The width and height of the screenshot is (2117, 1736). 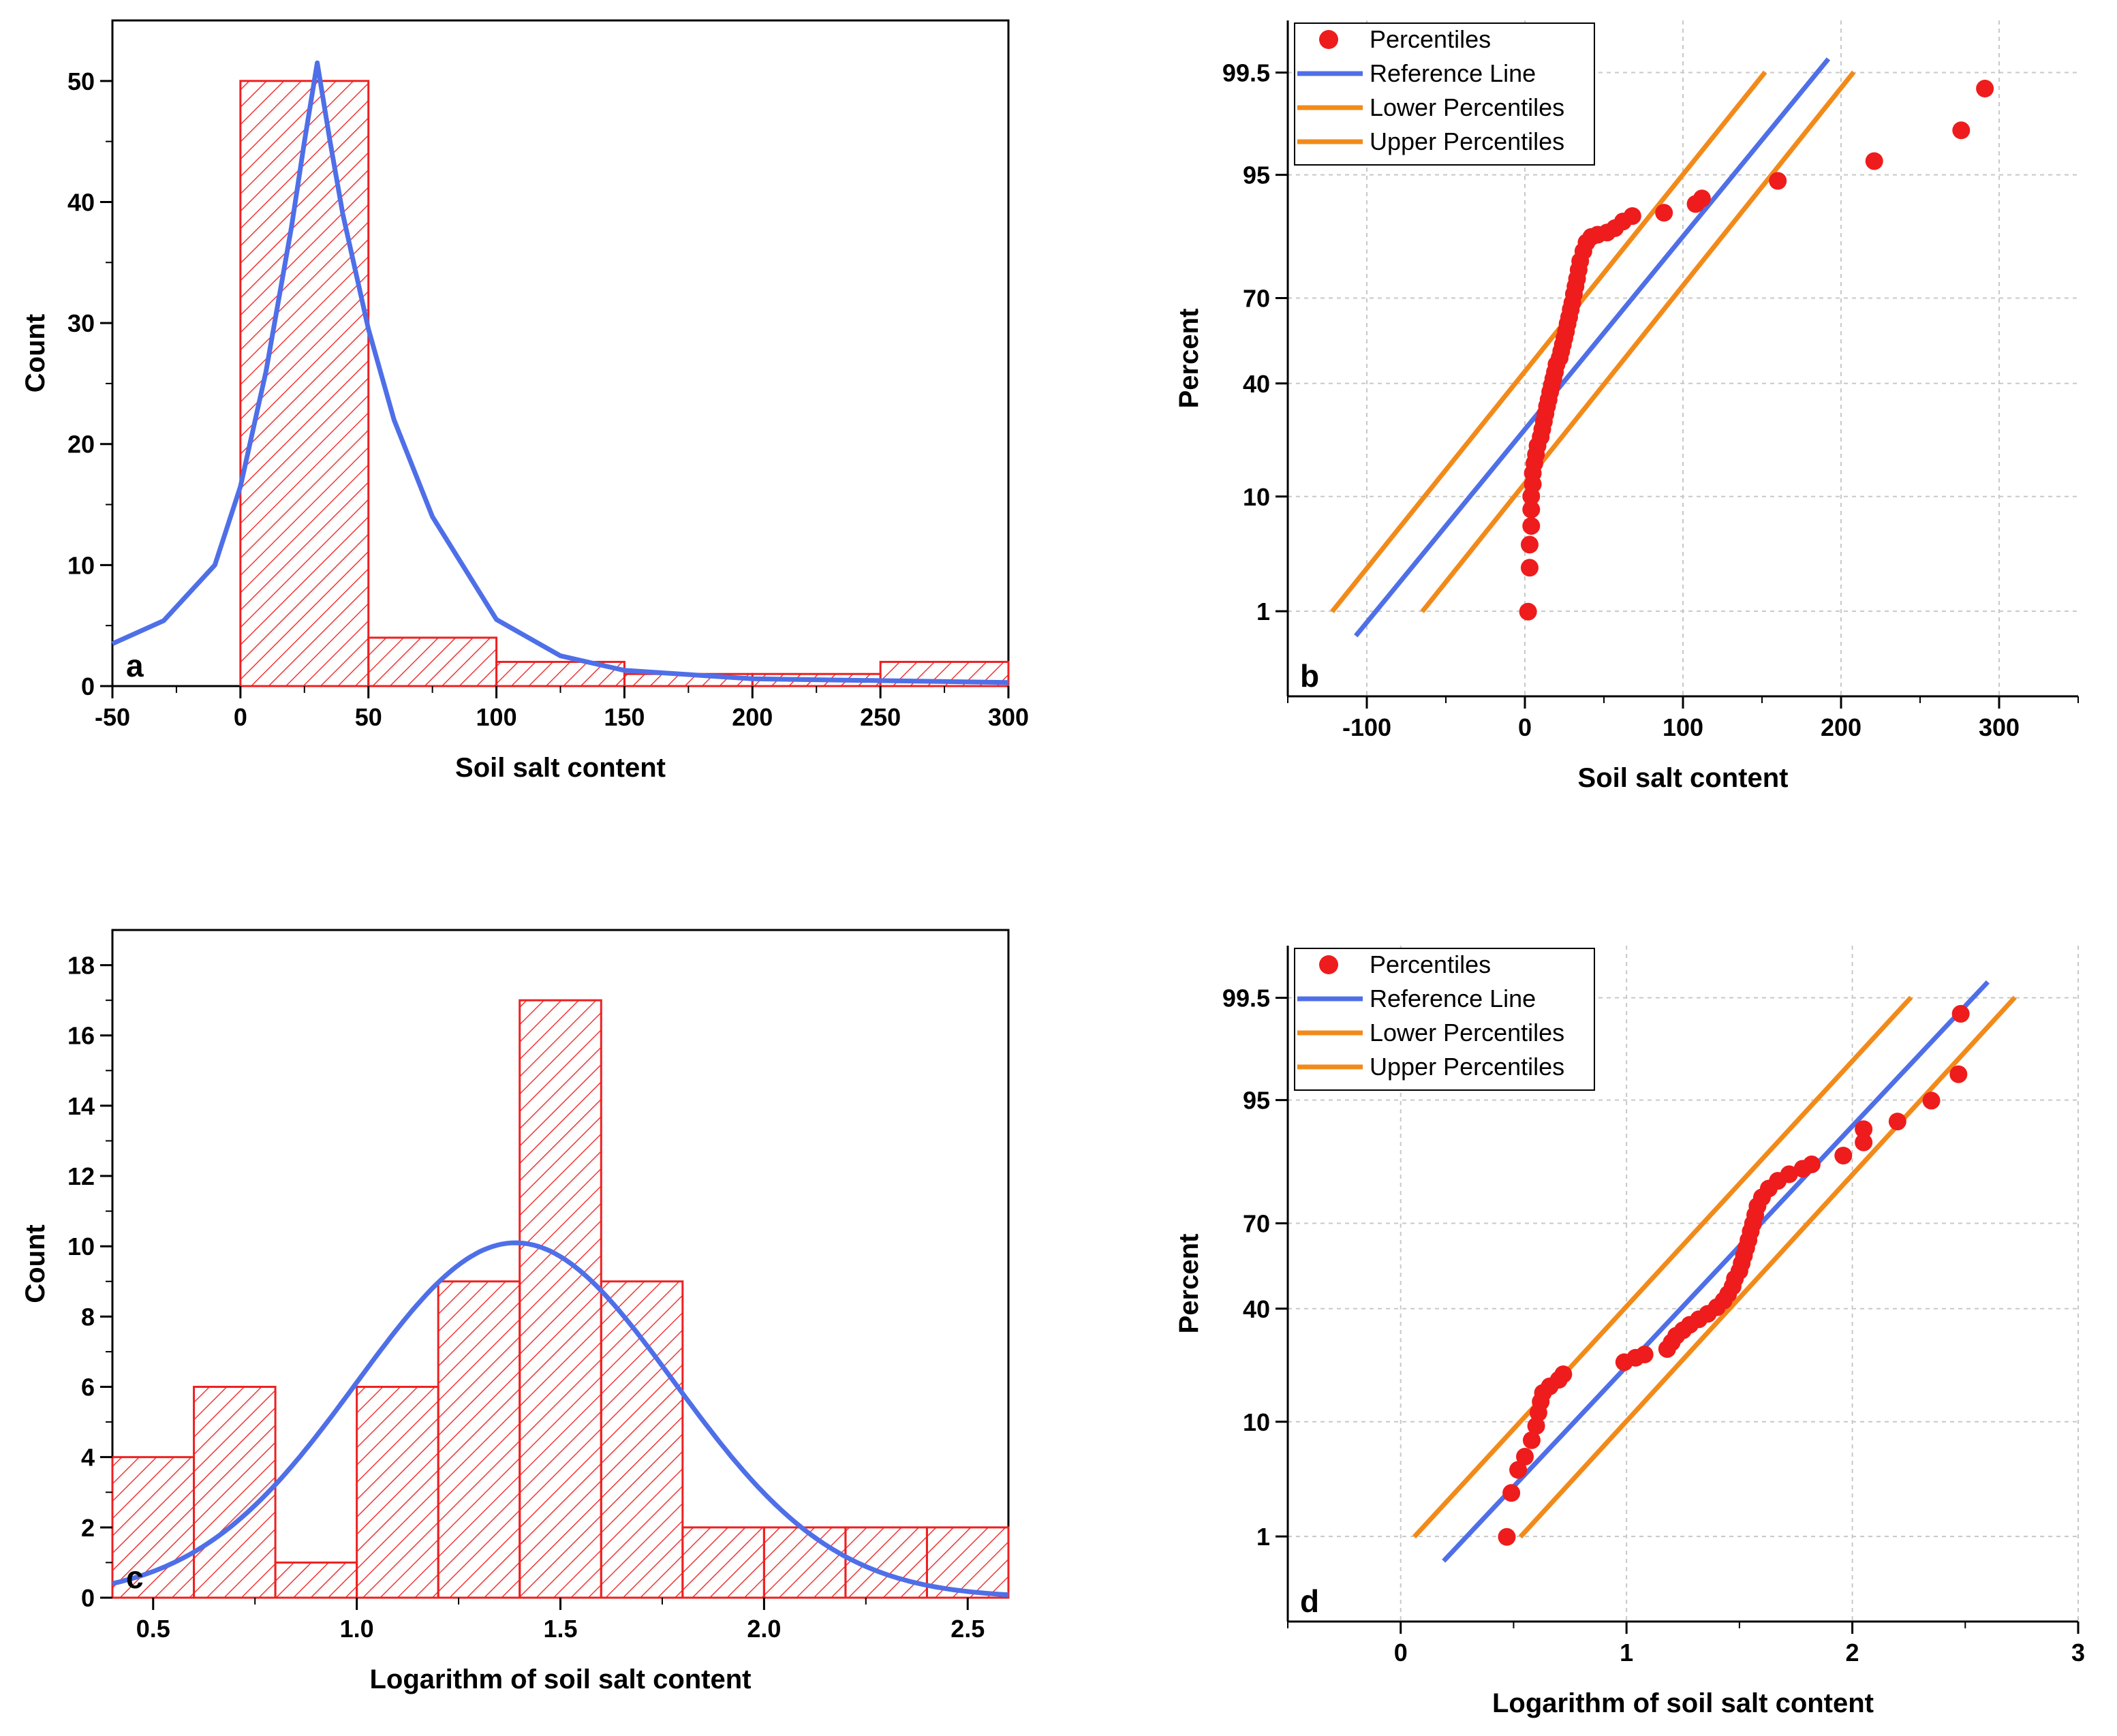 I want to click on y-tick-label: 20, so click(x=81, y=445).